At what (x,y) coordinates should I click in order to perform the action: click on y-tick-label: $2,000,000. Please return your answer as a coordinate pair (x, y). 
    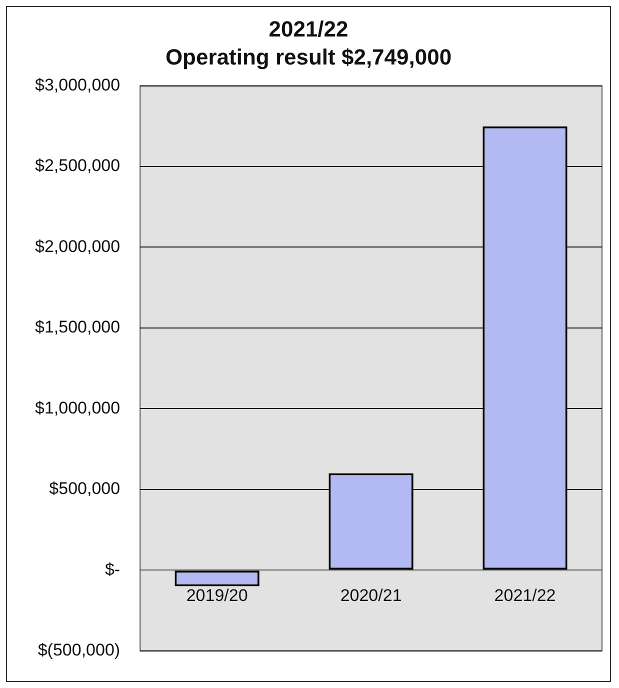
    Looking at the image, I should click on (77, 246).